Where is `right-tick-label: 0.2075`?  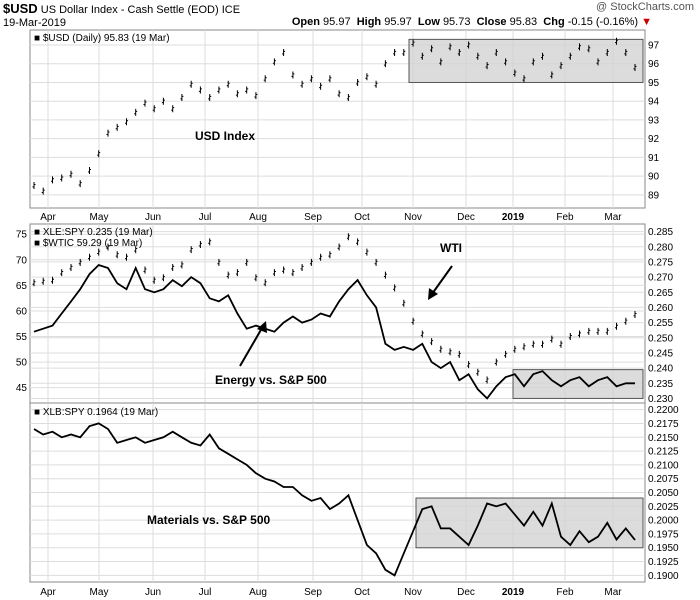 right-tick-label: 0.2075 is located at coordinates (663, 479).